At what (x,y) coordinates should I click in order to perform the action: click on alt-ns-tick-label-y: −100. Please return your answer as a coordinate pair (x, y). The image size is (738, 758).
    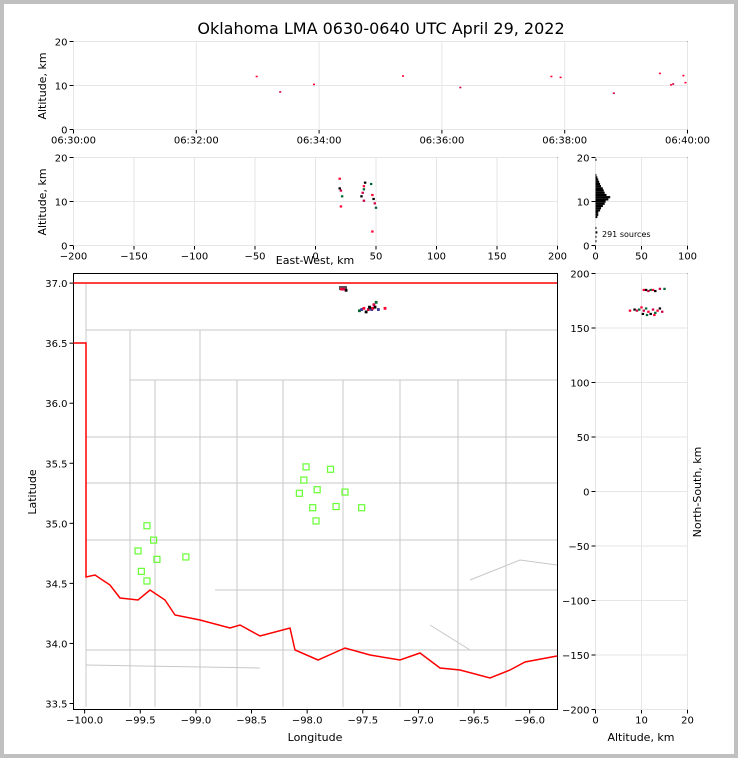
    Looking at the image, I should click on (575, 602).